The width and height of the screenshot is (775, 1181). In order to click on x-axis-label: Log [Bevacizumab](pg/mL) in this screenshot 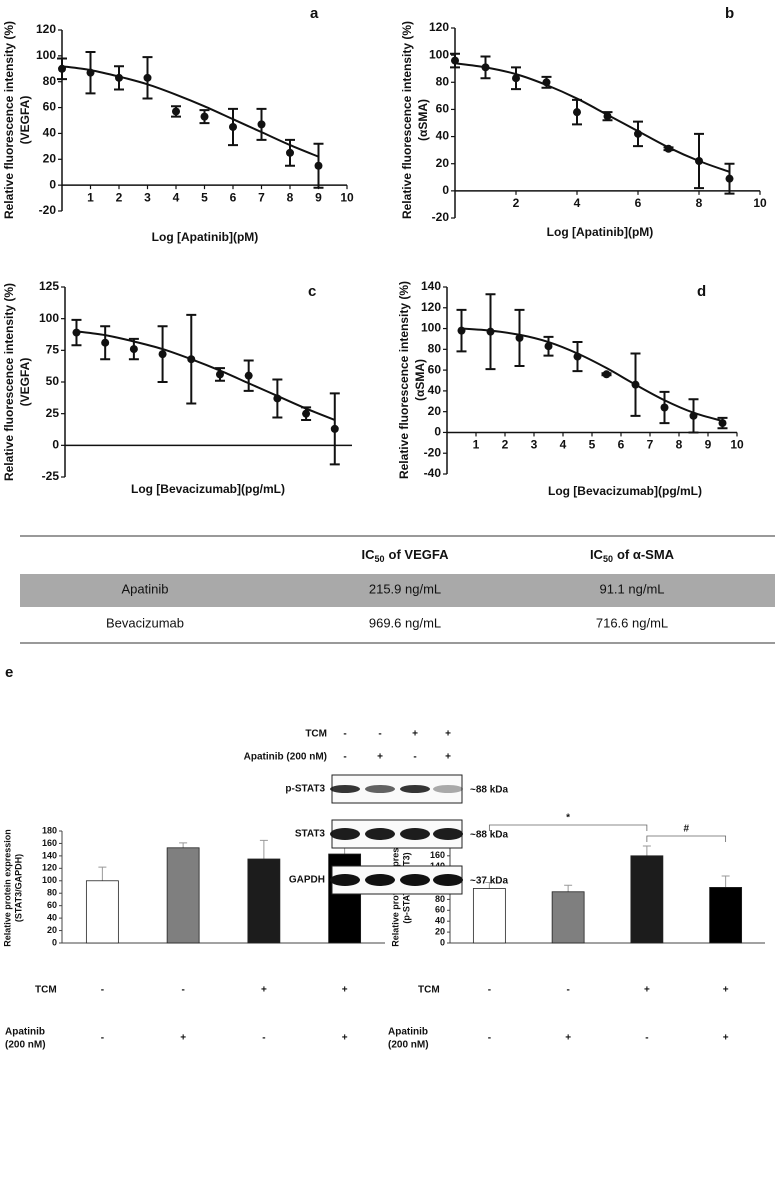, I will do `click(625, 491)`.